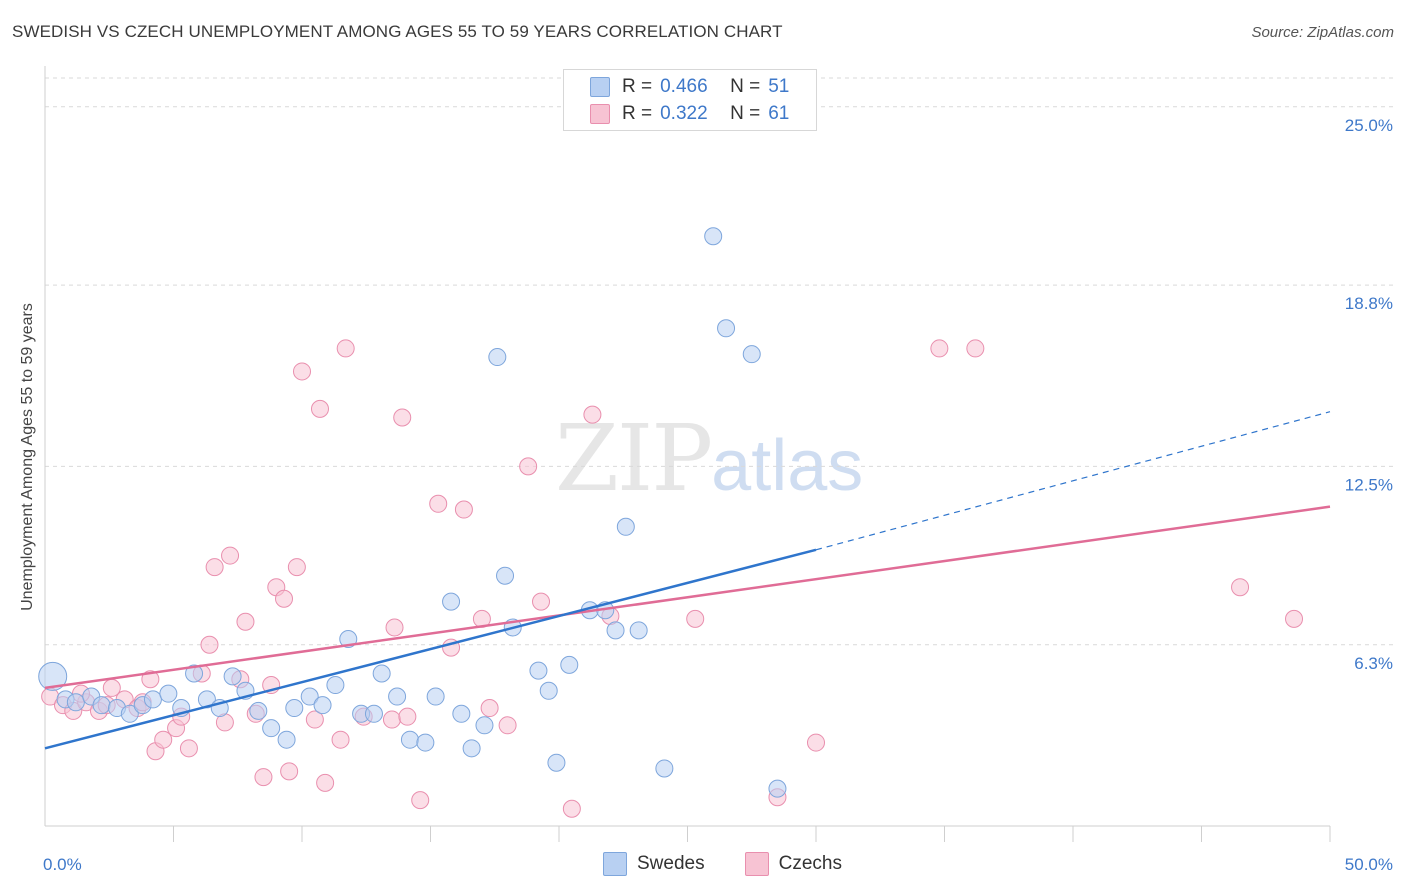  What do you see at coordinates (654, 864) in the screenshot?
I see `legend-item-swedes: Swedes` at bounding box center [654, 864].